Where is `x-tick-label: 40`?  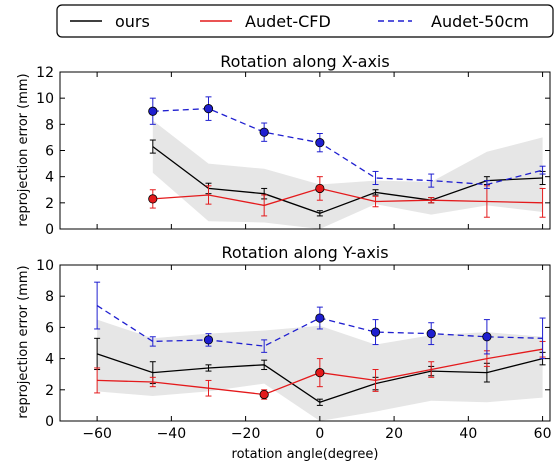 x-tick-label: 40 is located at coordinates (468, 434).